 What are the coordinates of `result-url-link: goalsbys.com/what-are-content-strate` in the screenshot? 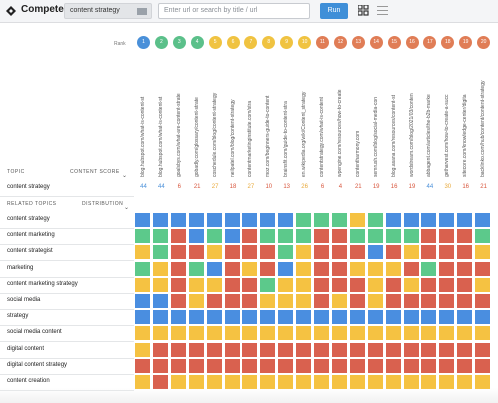 It's located at (178, 135).